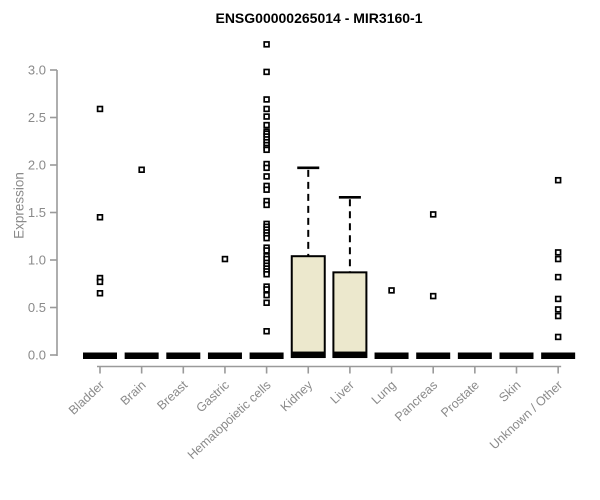 This screenshot has height=500, width=600. I want to click on x-tick-label-breast: Breast, so click(172, 395).